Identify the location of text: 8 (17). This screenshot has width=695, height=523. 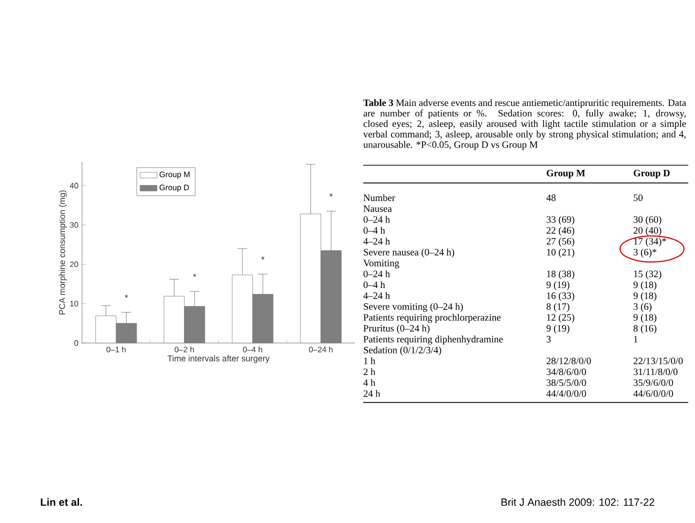
(558, 307).